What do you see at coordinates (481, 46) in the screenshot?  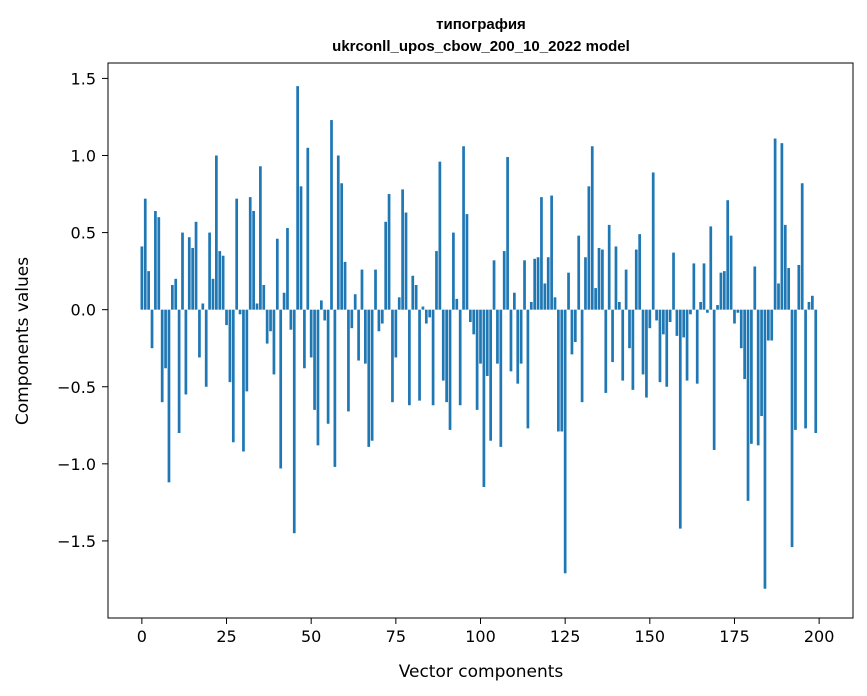 I see `chart-subtitle: ukrconll_upos_cbow_200_10_2022 model` at bounding box center [481, 46].